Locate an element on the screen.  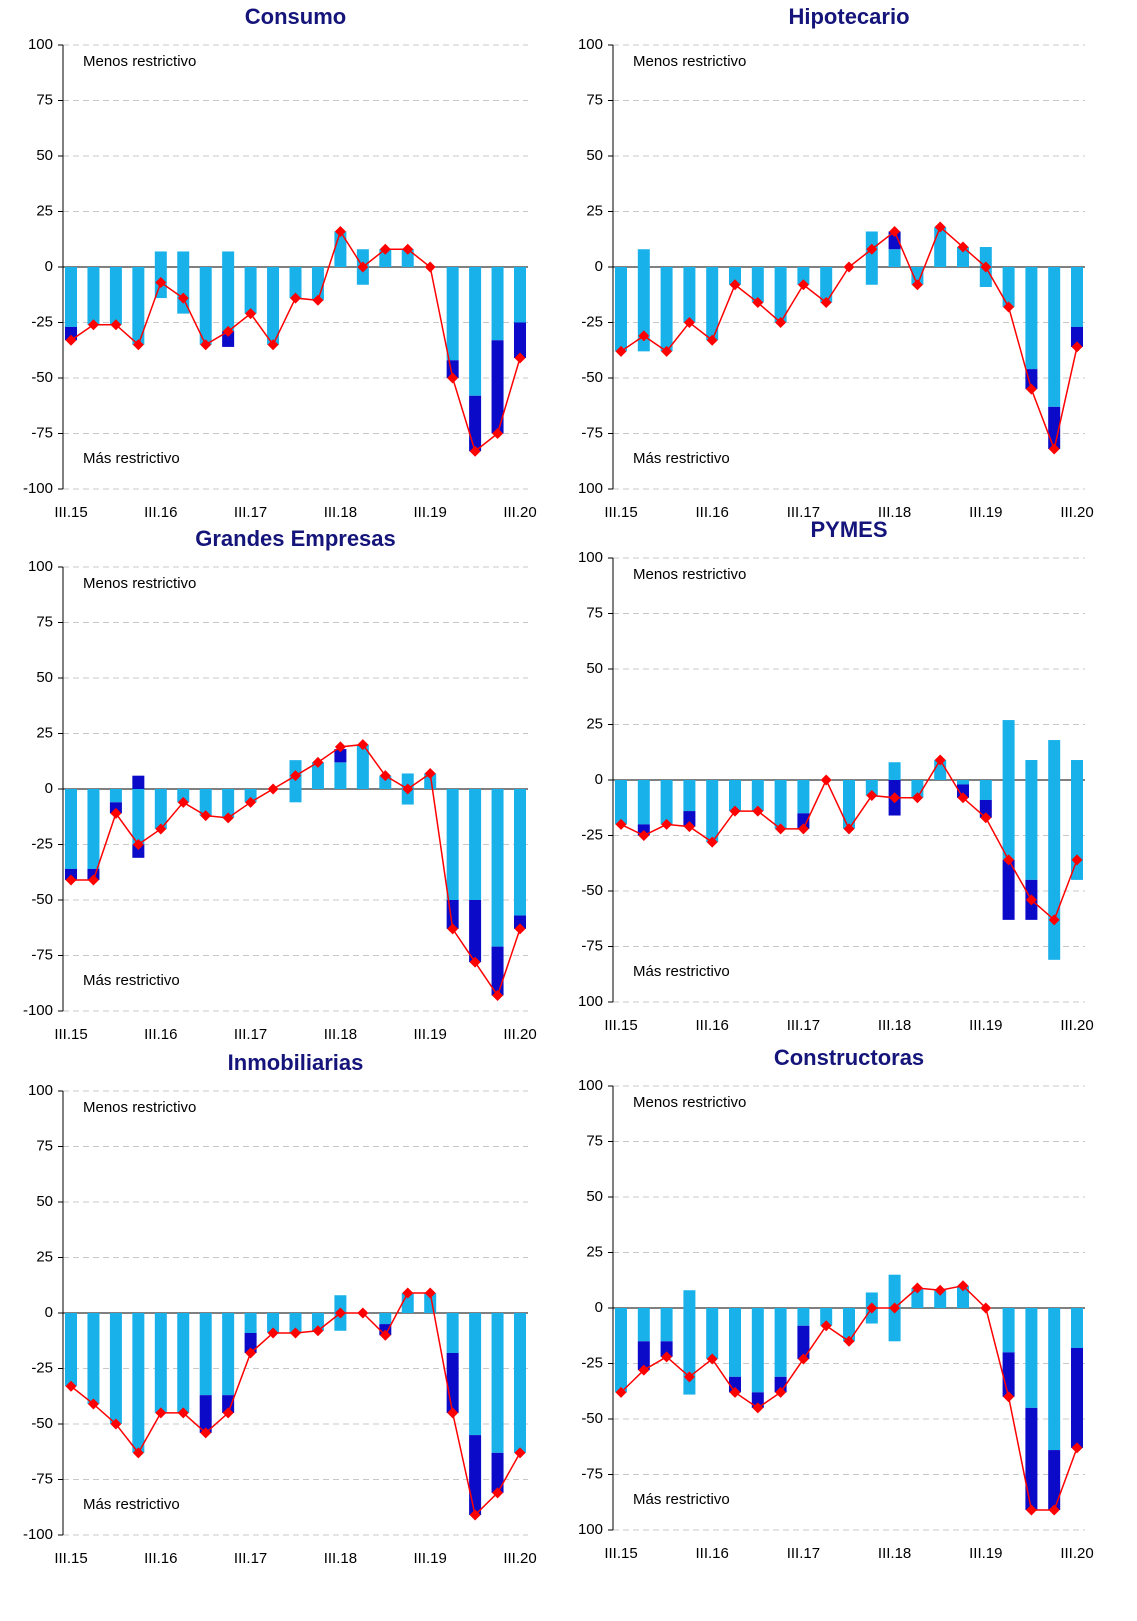
y-tick-label: -100 is located at coordinates (38, 1534).